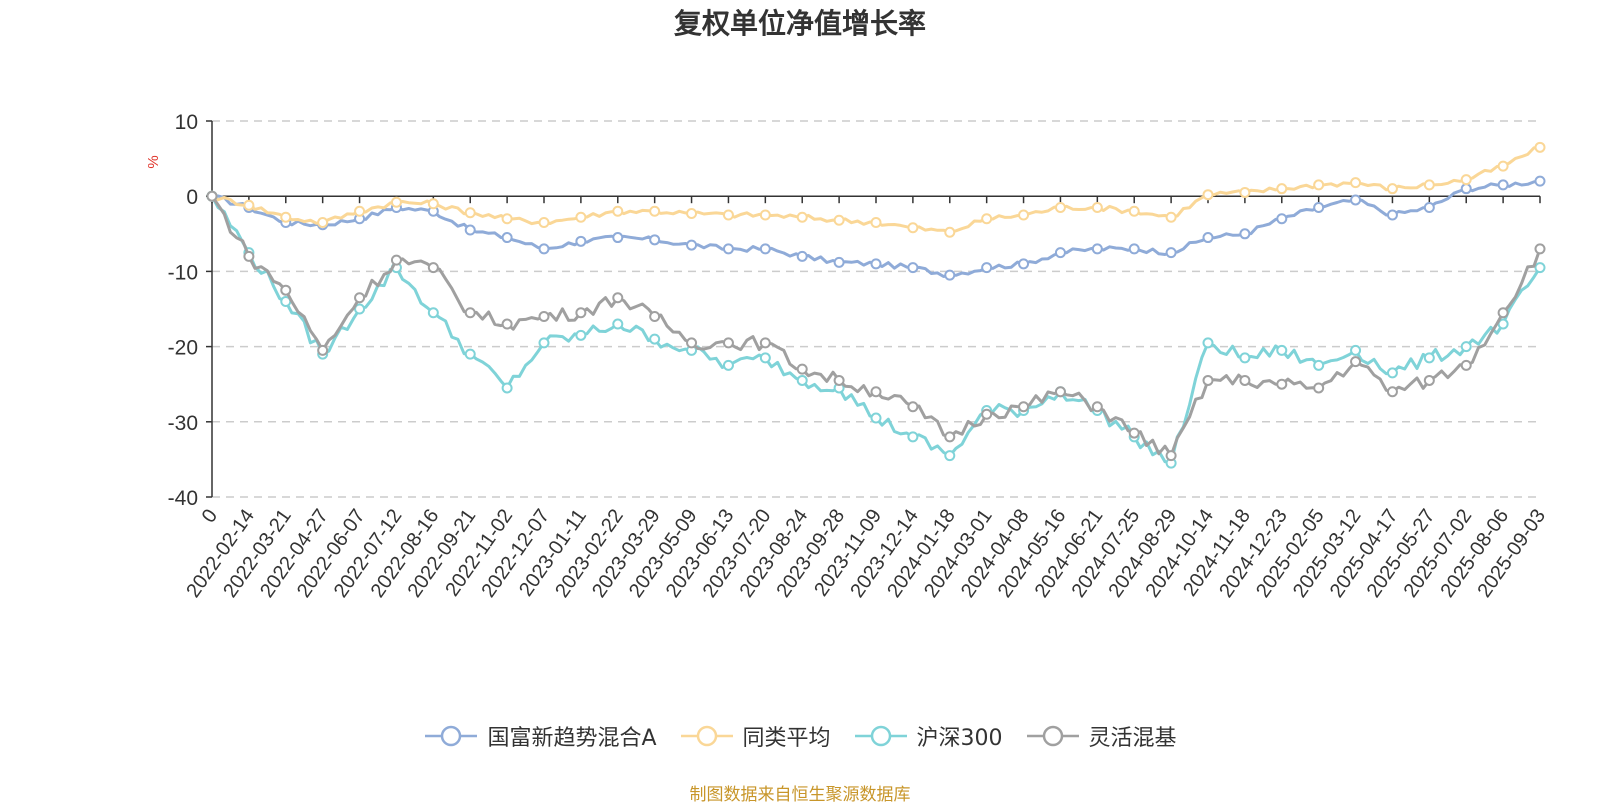 This screenshot has height=805, width=1600. Describe the element at coordinates (1132, 738) in the screenshot. I see `legend-label: 灵活混基` at that location.